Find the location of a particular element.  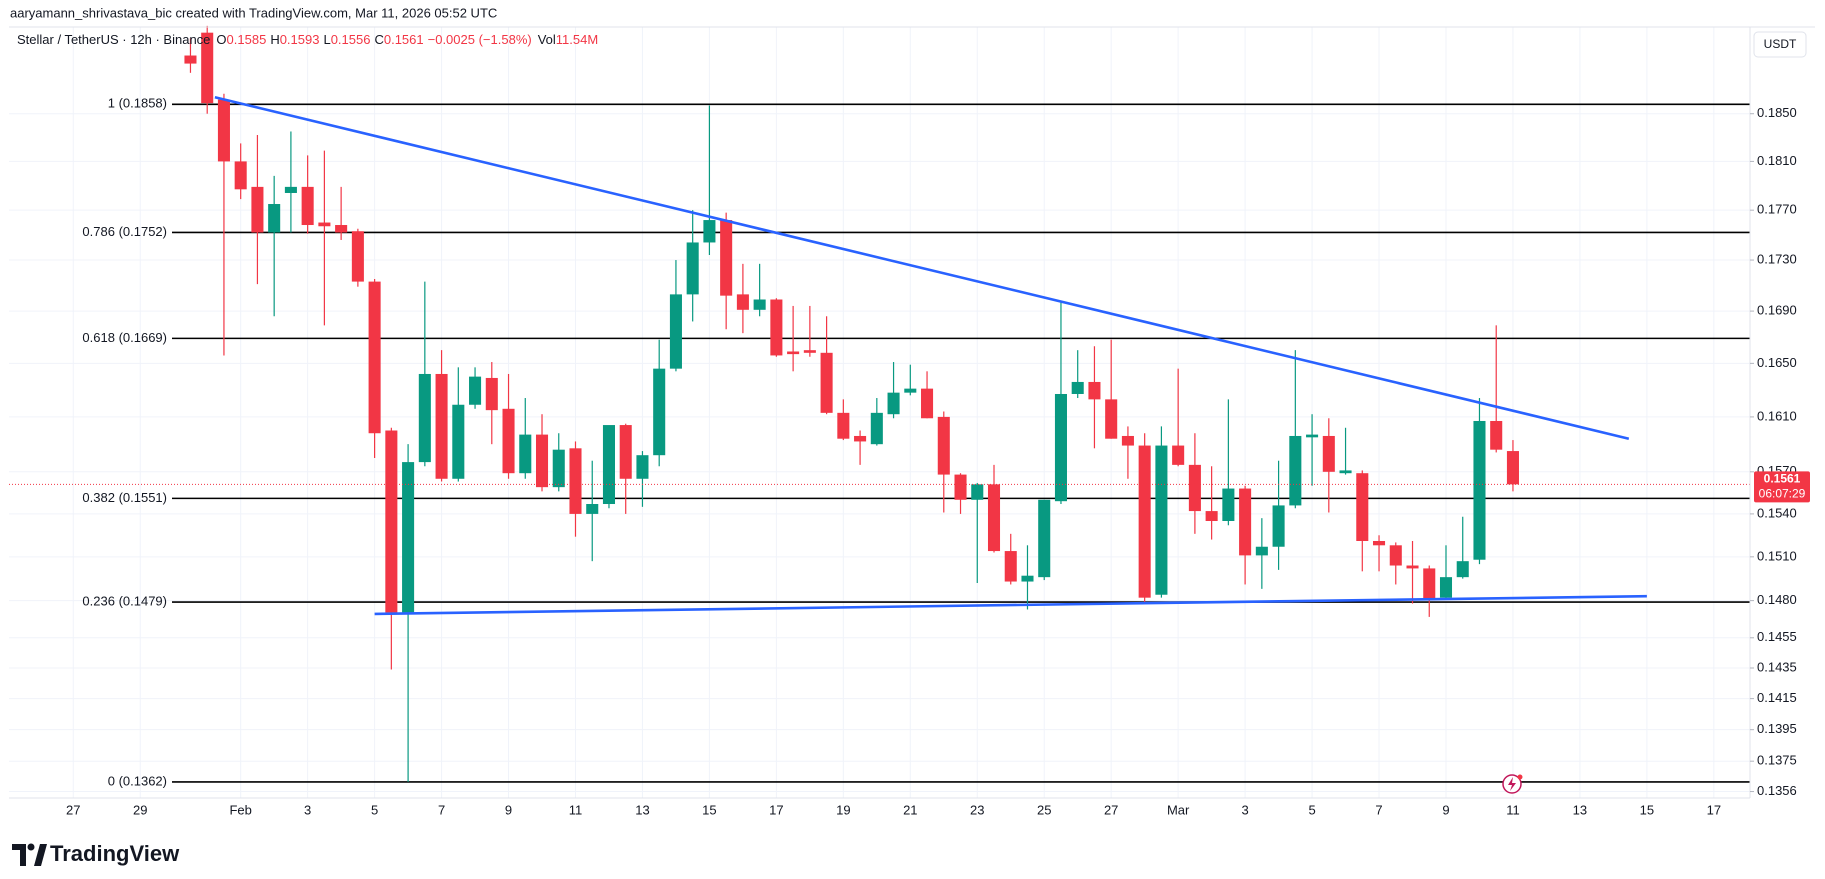

legend-key: H is located at coordinates (274, 39).